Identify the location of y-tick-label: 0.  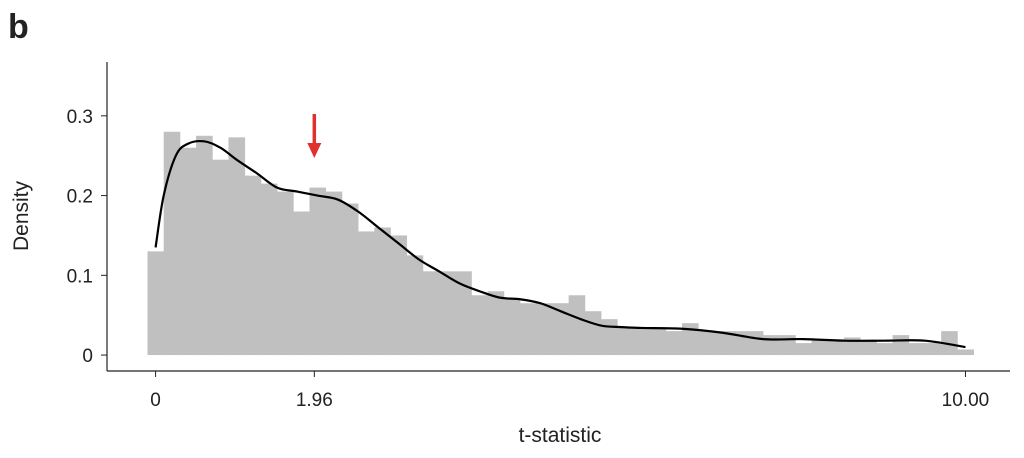
(87, 356).